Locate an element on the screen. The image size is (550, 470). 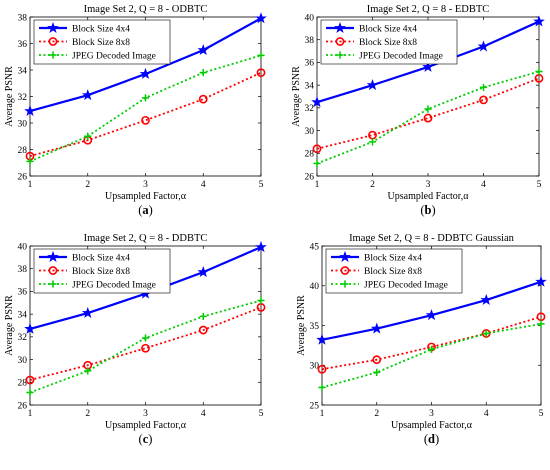
panel-label: (d) is located at coordinates (431, 439).